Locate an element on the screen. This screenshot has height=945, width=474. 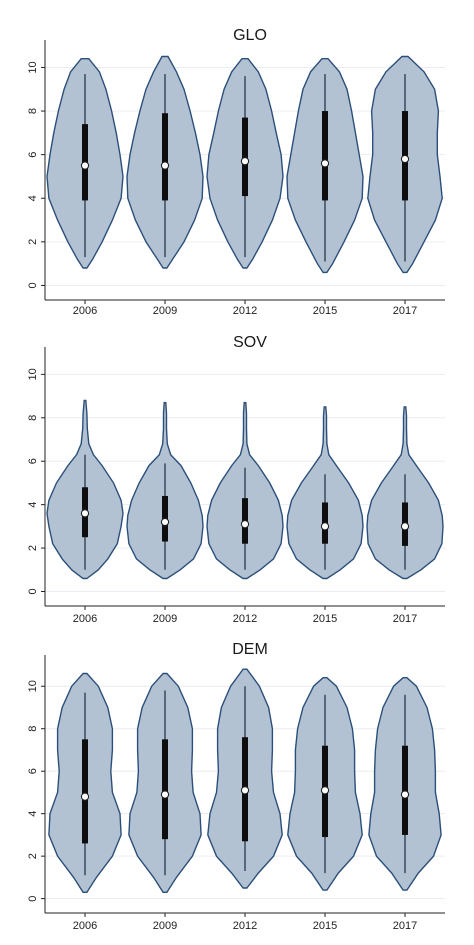
chart-title: SOV is located at coordinates (250, 342).